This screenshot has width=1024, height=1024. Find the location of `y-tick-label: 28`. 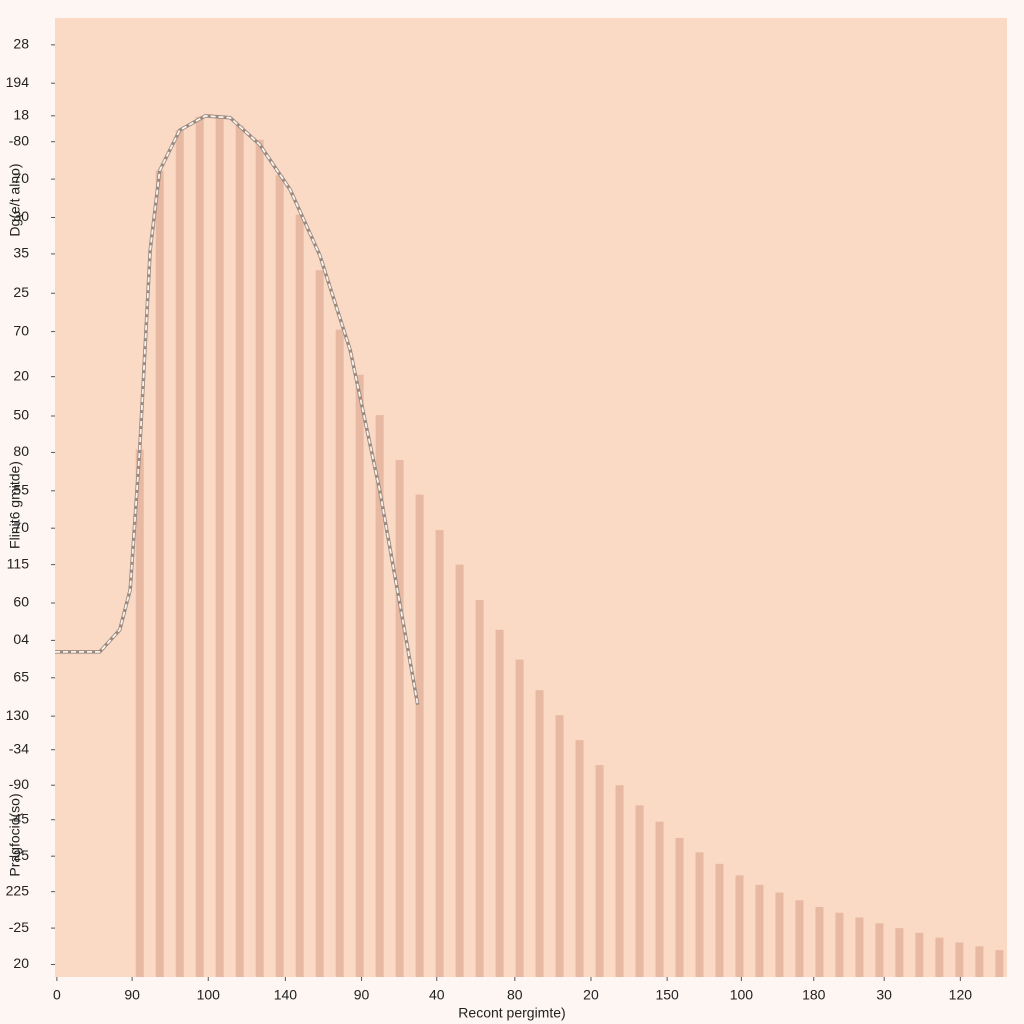

y-tick-label: 28 is located at coordinates (21, 44).